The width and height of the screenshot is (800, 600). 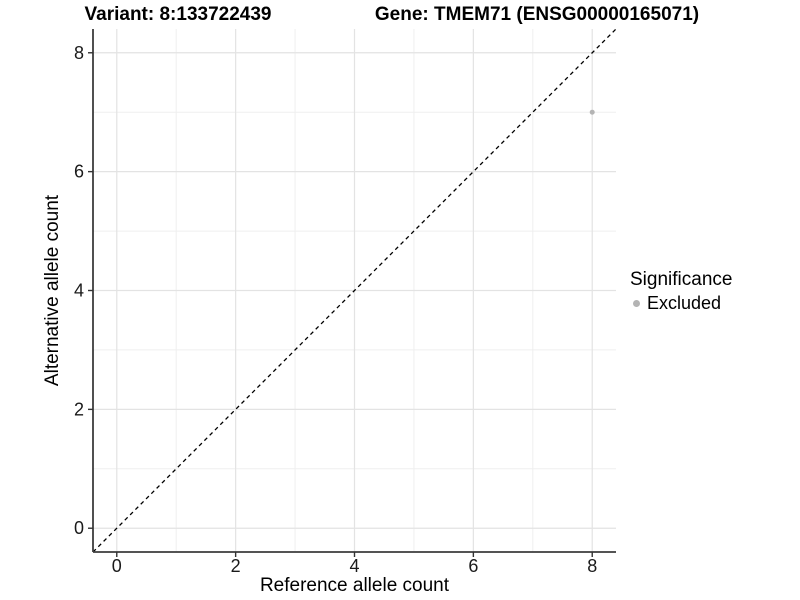 I want to click on y-axis-title: Alternative allele count, so click(x=52, y=290).